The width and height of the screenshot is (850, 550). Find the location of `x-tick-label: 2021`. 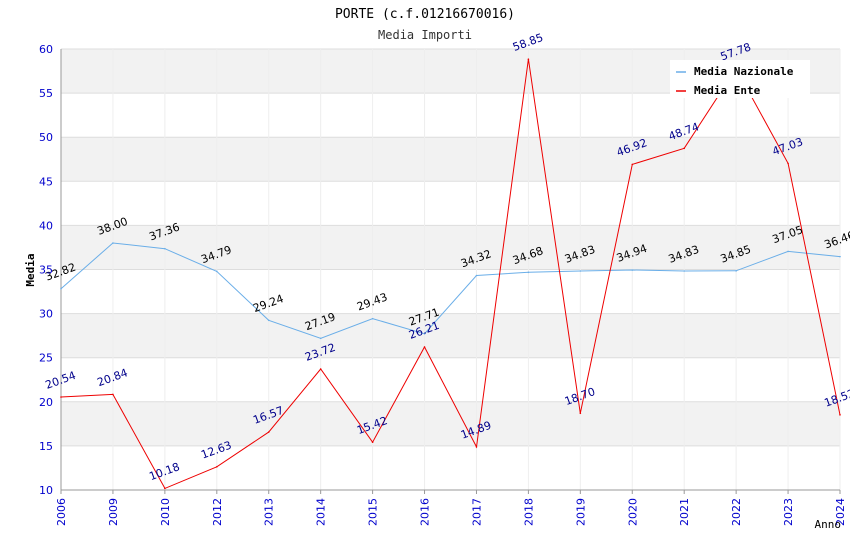

x-tick-label: 2021 is located at coordinates (684, 512).